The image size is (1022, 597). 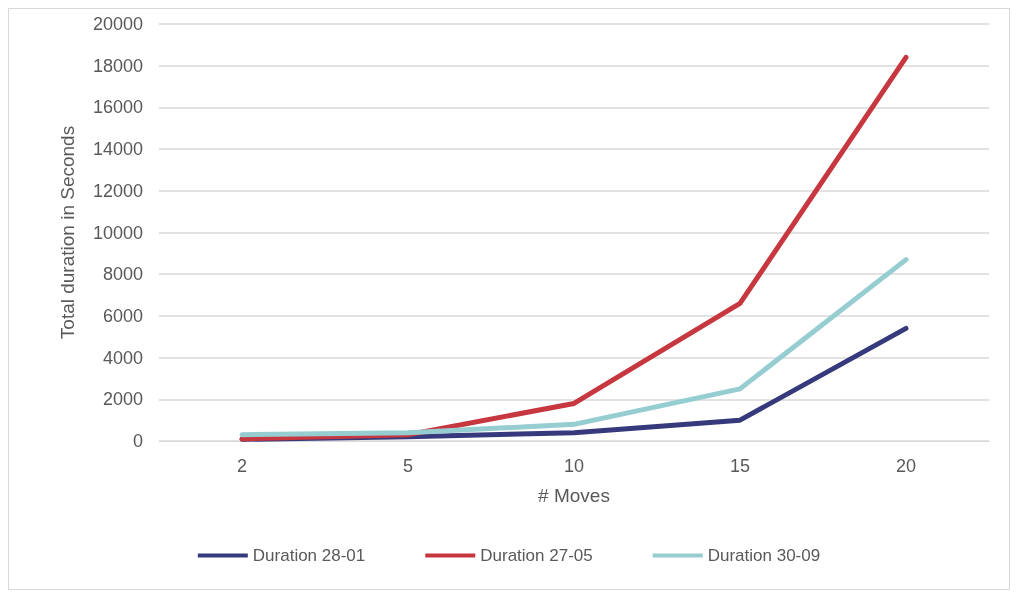 What do you see at coordinates (309, 555) in the screenshot?
I see `legend-label: Duration 28-01` at bounding box center [309, 555].